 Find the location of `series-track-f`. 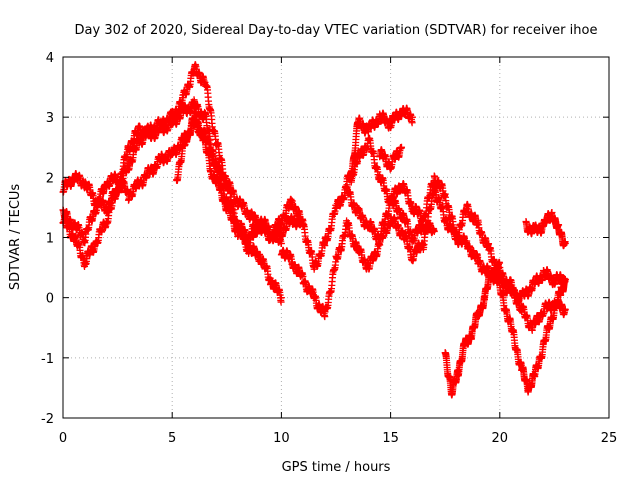

series-track-f is located at coordinates (456, 234).